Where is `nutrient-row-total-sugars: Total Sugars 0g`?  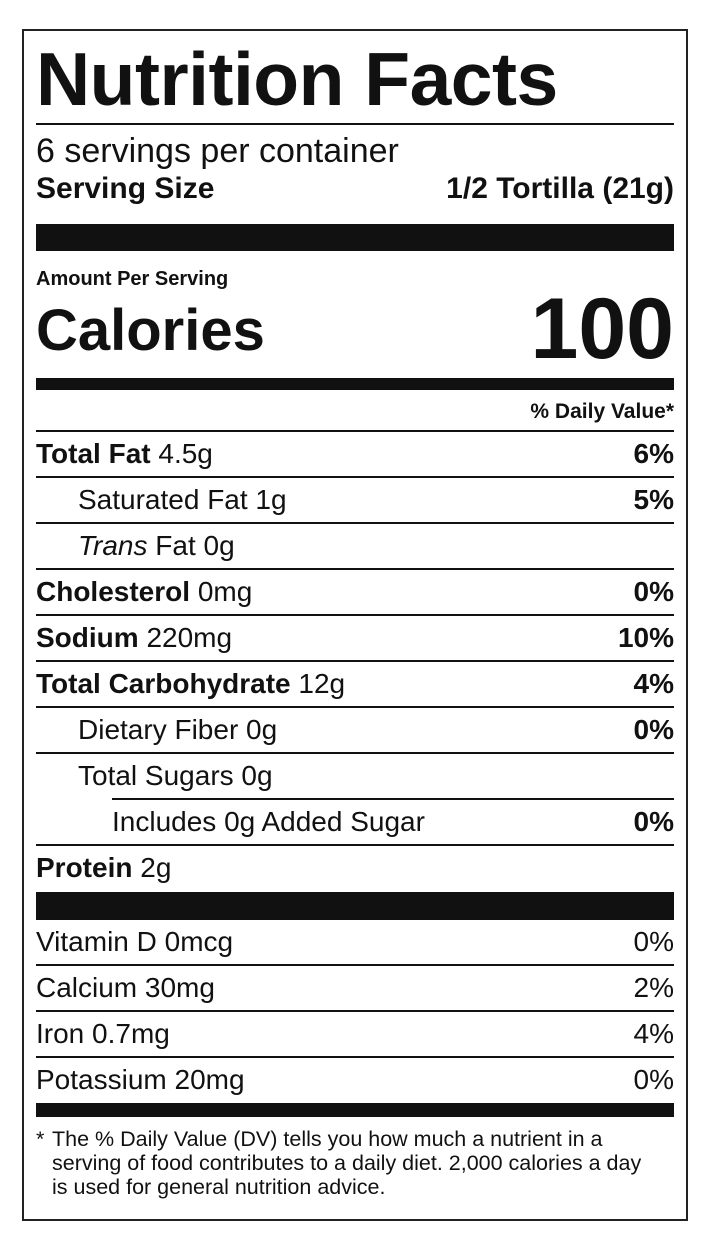
nutrient-row-total-sugars: Total Sugars 0g is located at coordinates (355, 775).